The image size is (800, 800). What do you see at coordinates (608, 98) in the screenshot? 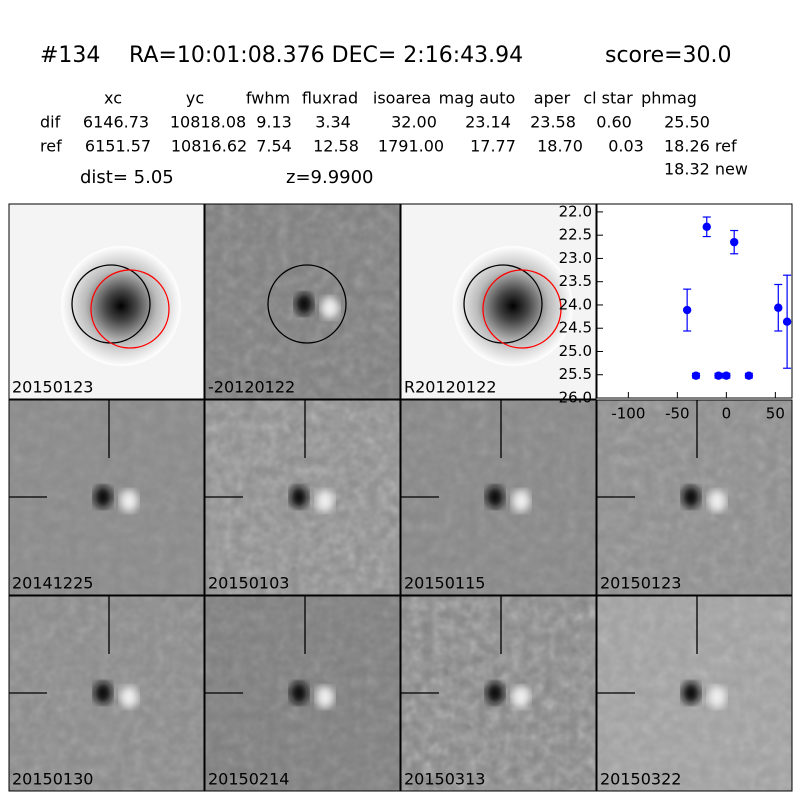
I see `column-header: cl star` at bounding box center [608, 98].